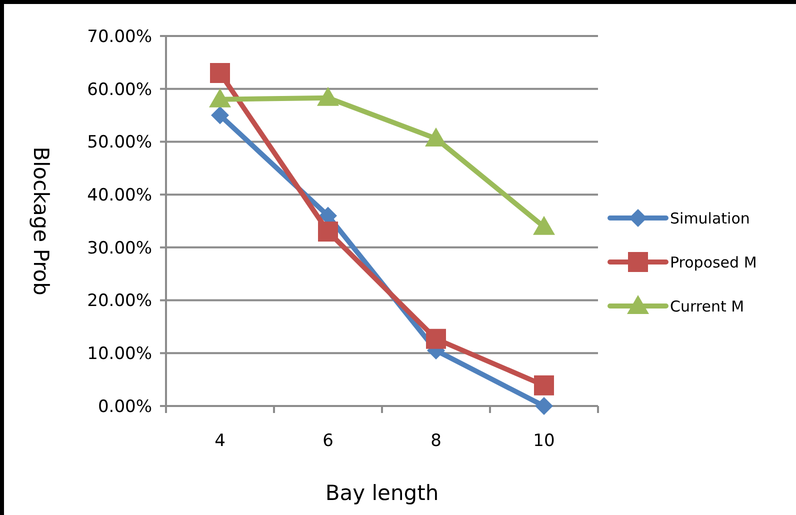 The image size is (796, 515). I want to click on y-tick-label: 70.00%, so click(119, 36).